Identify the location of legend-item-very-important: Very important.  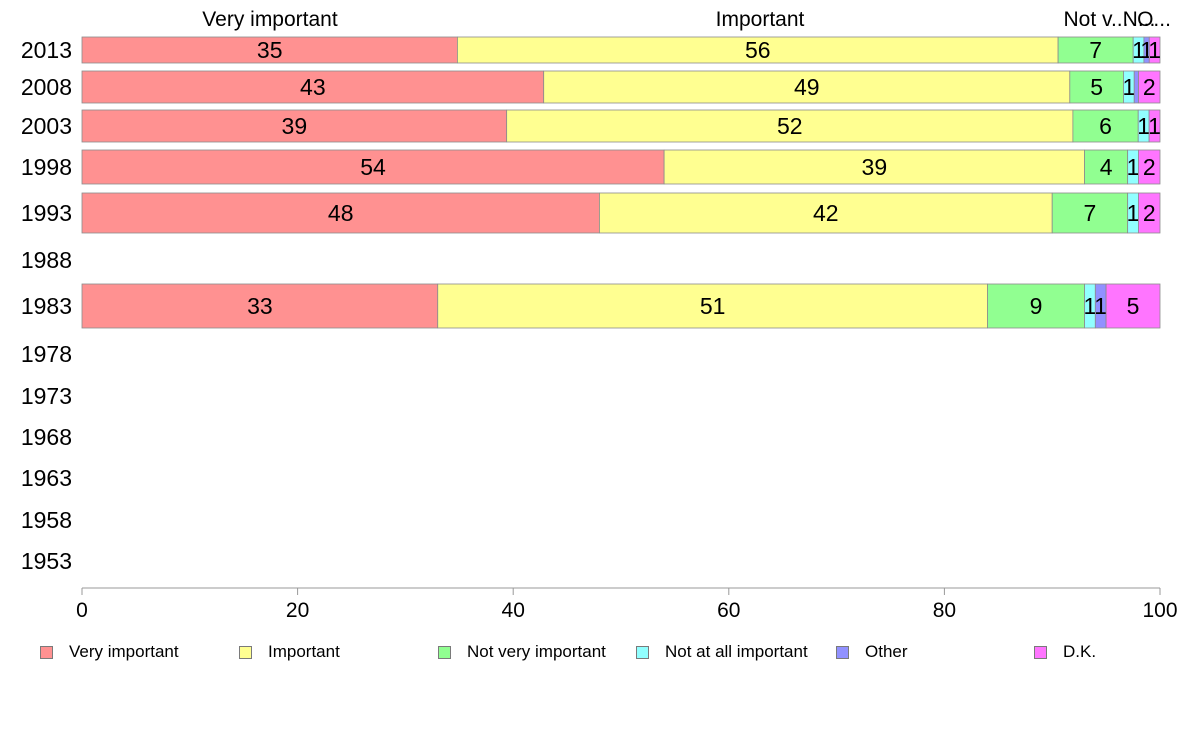
(109, 652).